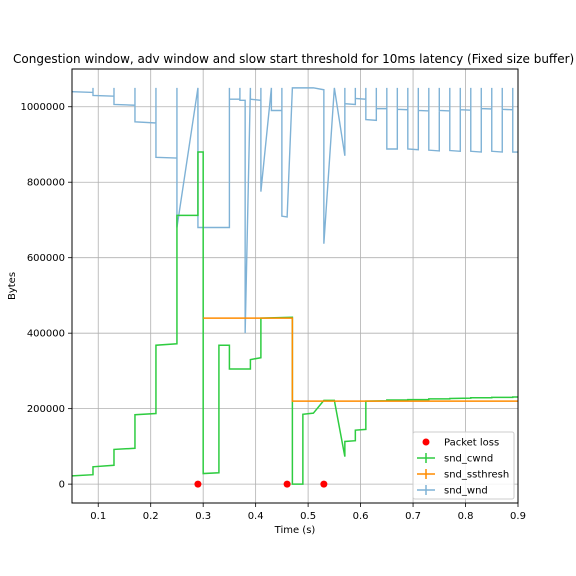 This screenshot has width=576, height=576. What do you see at coordinates (46, 258) in the screenshot?
I see `y-tick-label: 600000` at bounding box center [46, 258].